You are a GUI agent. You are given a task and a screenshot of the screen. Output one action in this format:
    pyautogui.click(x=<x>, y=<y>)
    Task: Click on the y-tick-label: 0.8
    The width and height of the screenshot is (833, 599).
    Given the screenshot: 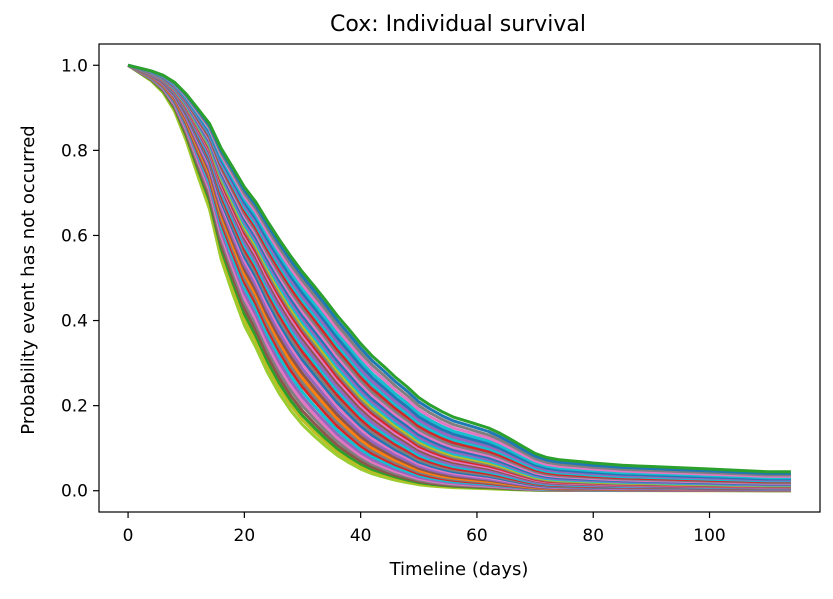 What is the action you would take?
    pyautogui.click(x=74, y=151)
    